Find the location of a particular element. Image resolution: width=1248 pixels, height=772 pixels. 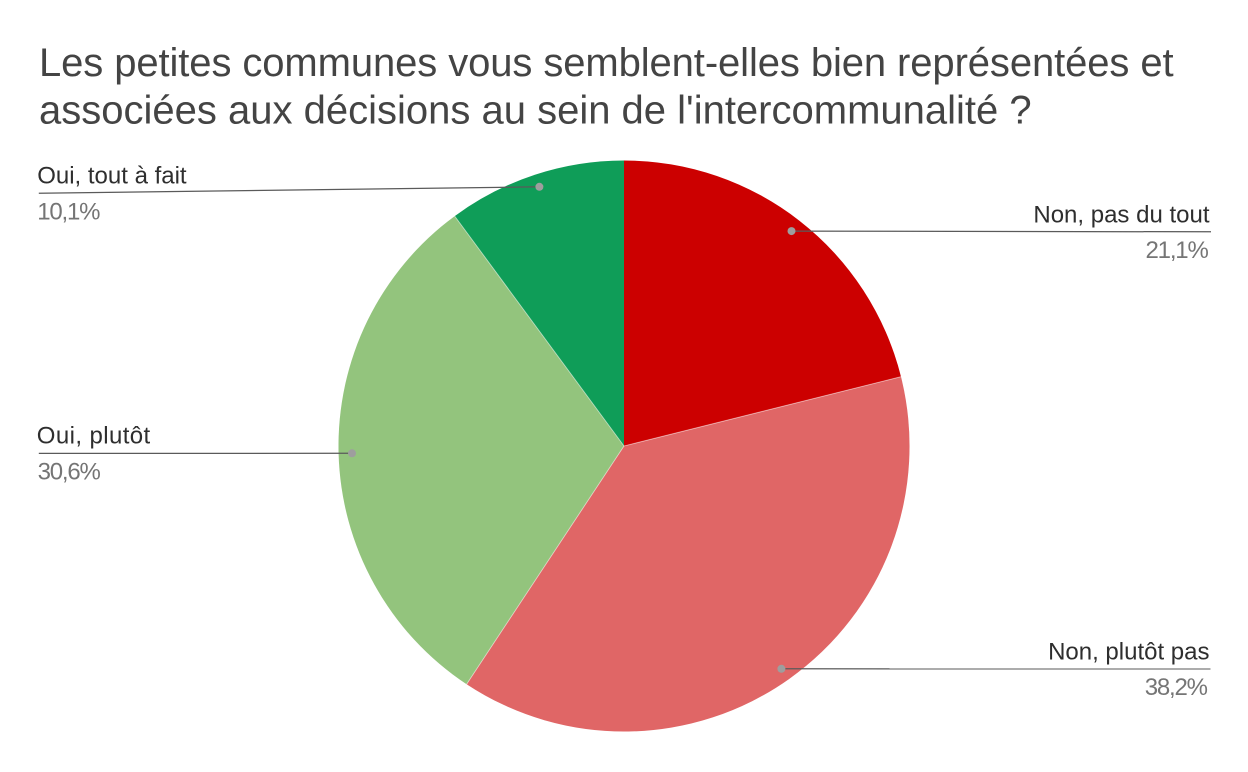

svg-text: 21,1% is located at coordinates (1177, 250).